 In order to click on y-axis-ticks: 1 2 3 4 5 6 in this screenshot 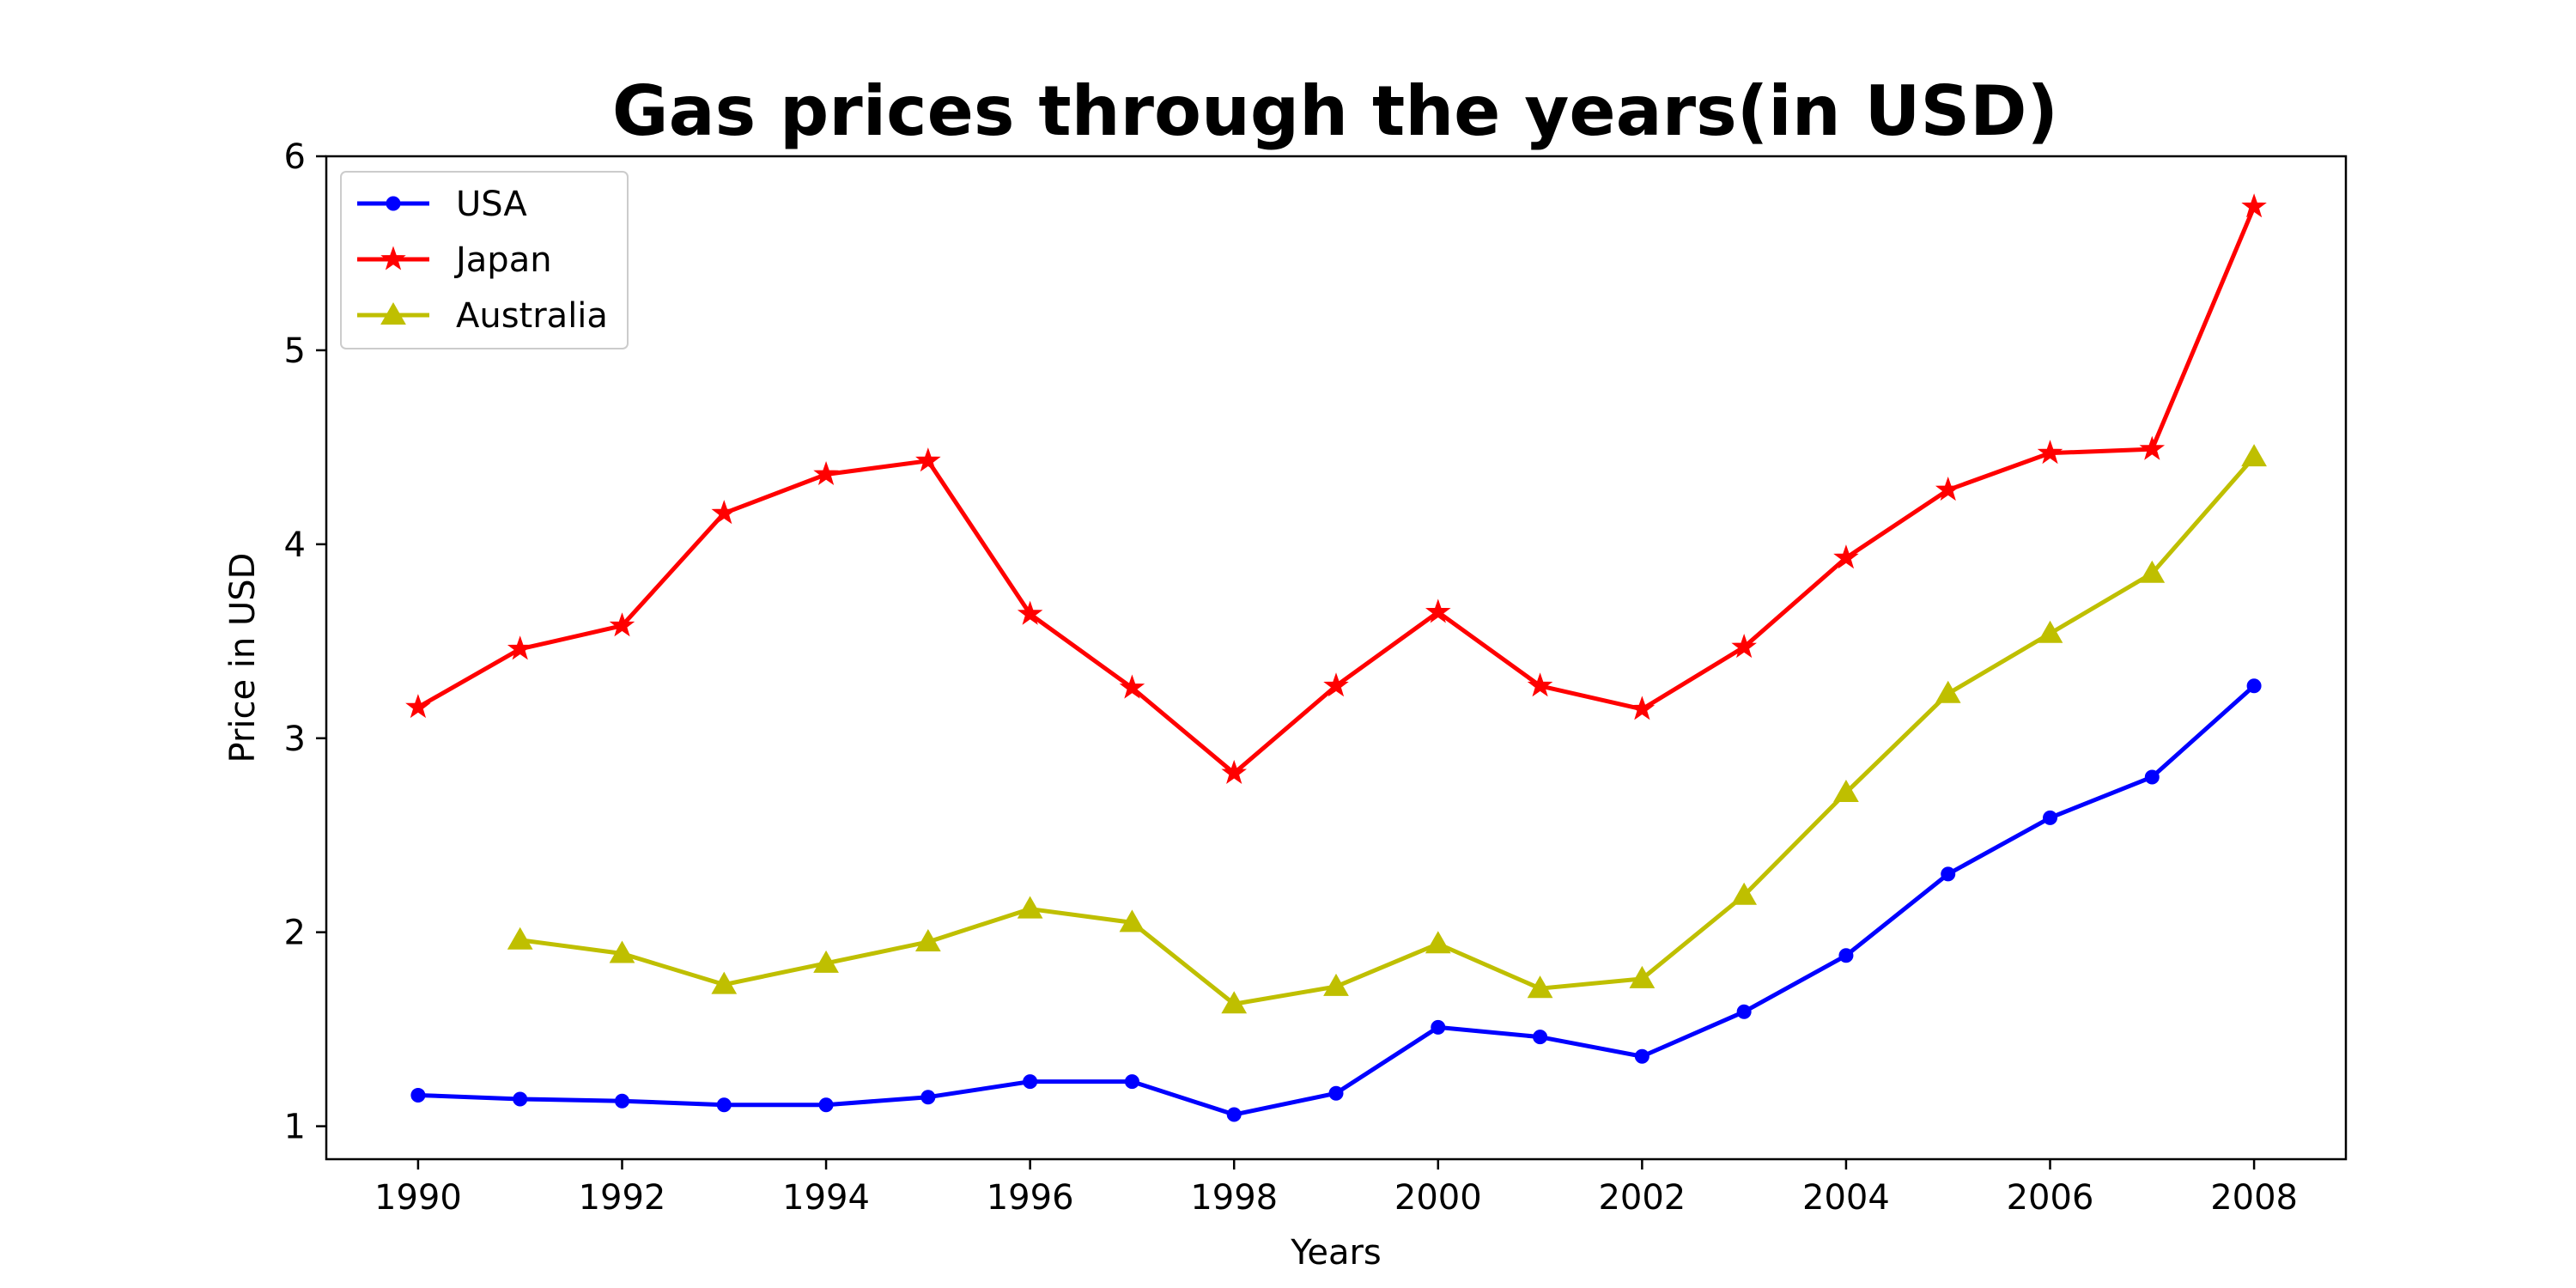, I will do `click(305, 642)`.